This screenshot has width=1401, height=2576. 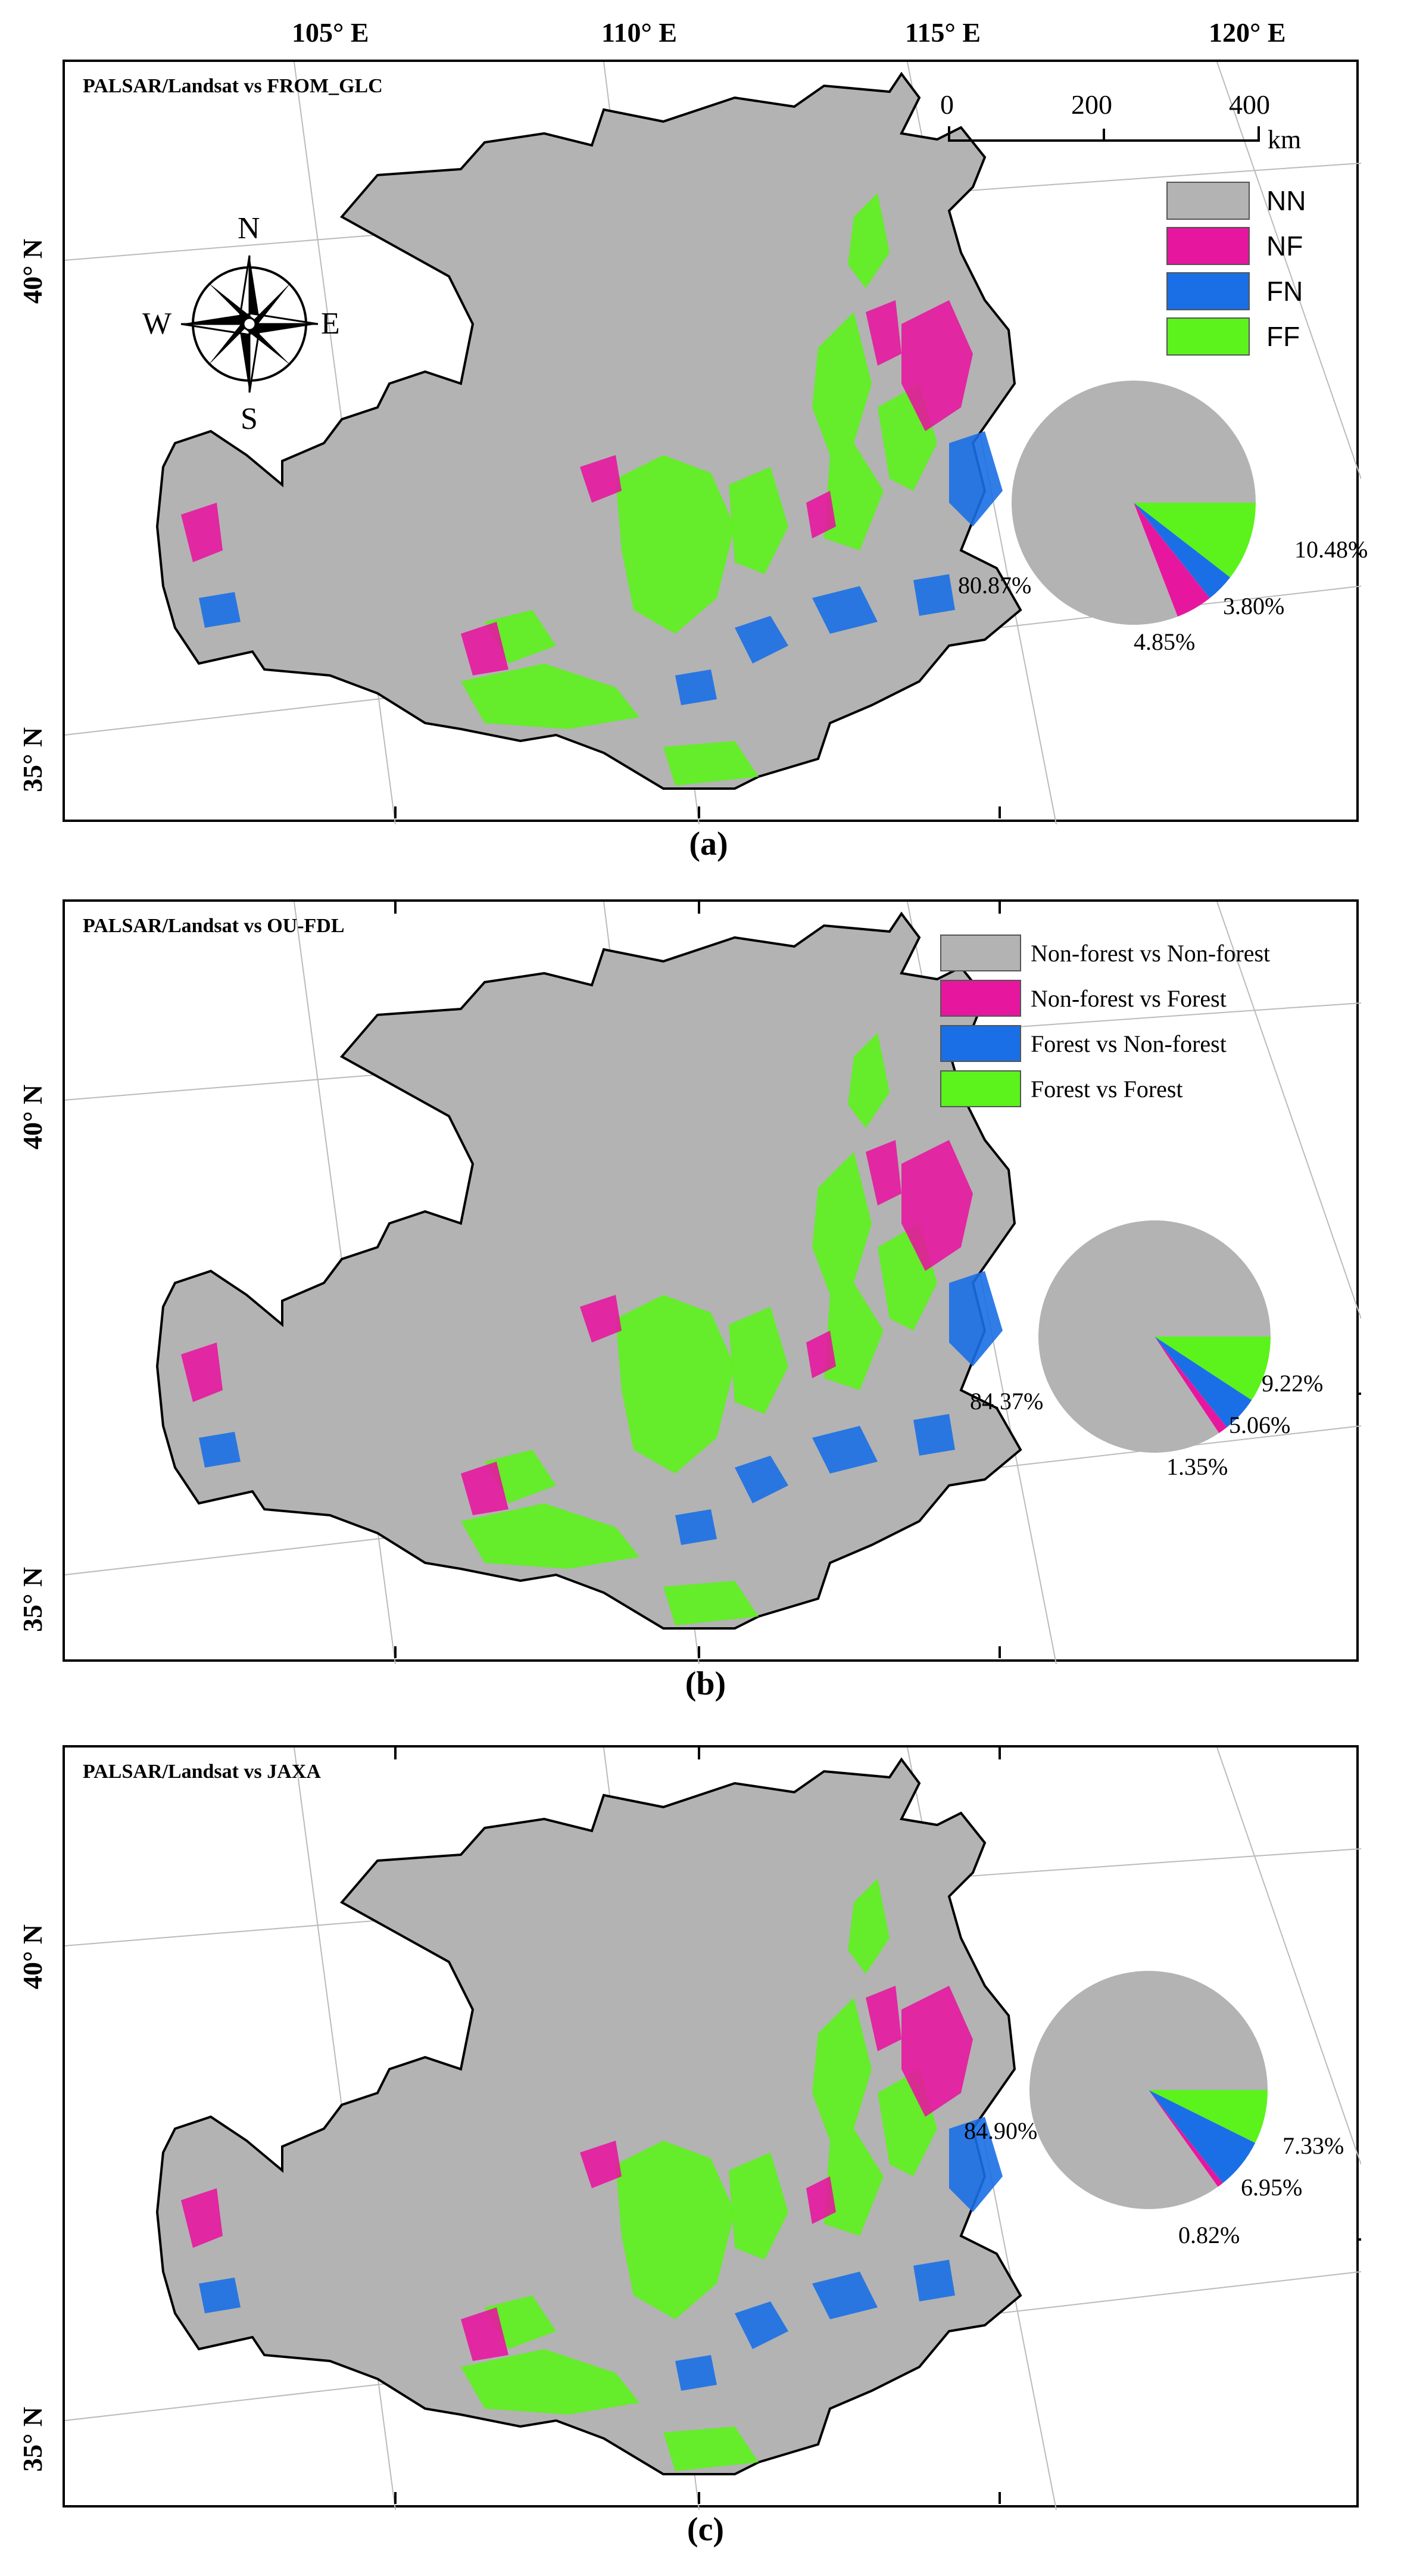 What do you see at coordinates (1001, 2130) in the screenshot?
I see `pie-label-nn-c: 84.90%` at bounding box center [1001, 2130].